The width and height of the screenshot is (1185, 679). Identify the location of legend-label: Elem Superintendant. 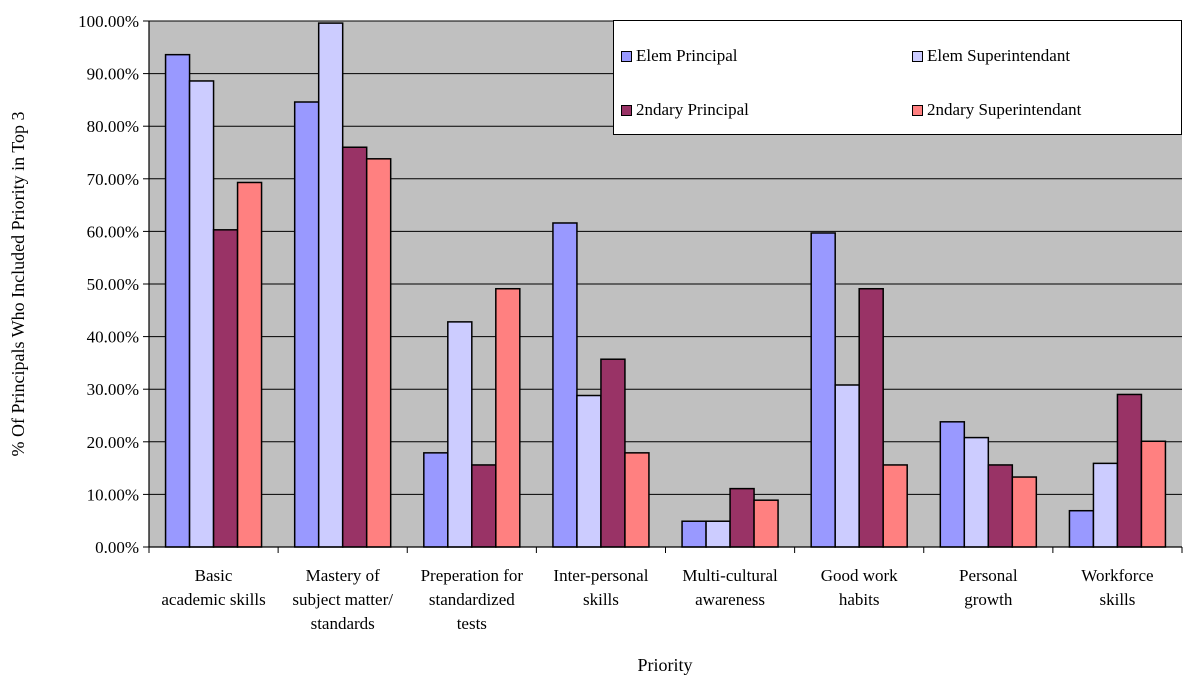
(999, 55).